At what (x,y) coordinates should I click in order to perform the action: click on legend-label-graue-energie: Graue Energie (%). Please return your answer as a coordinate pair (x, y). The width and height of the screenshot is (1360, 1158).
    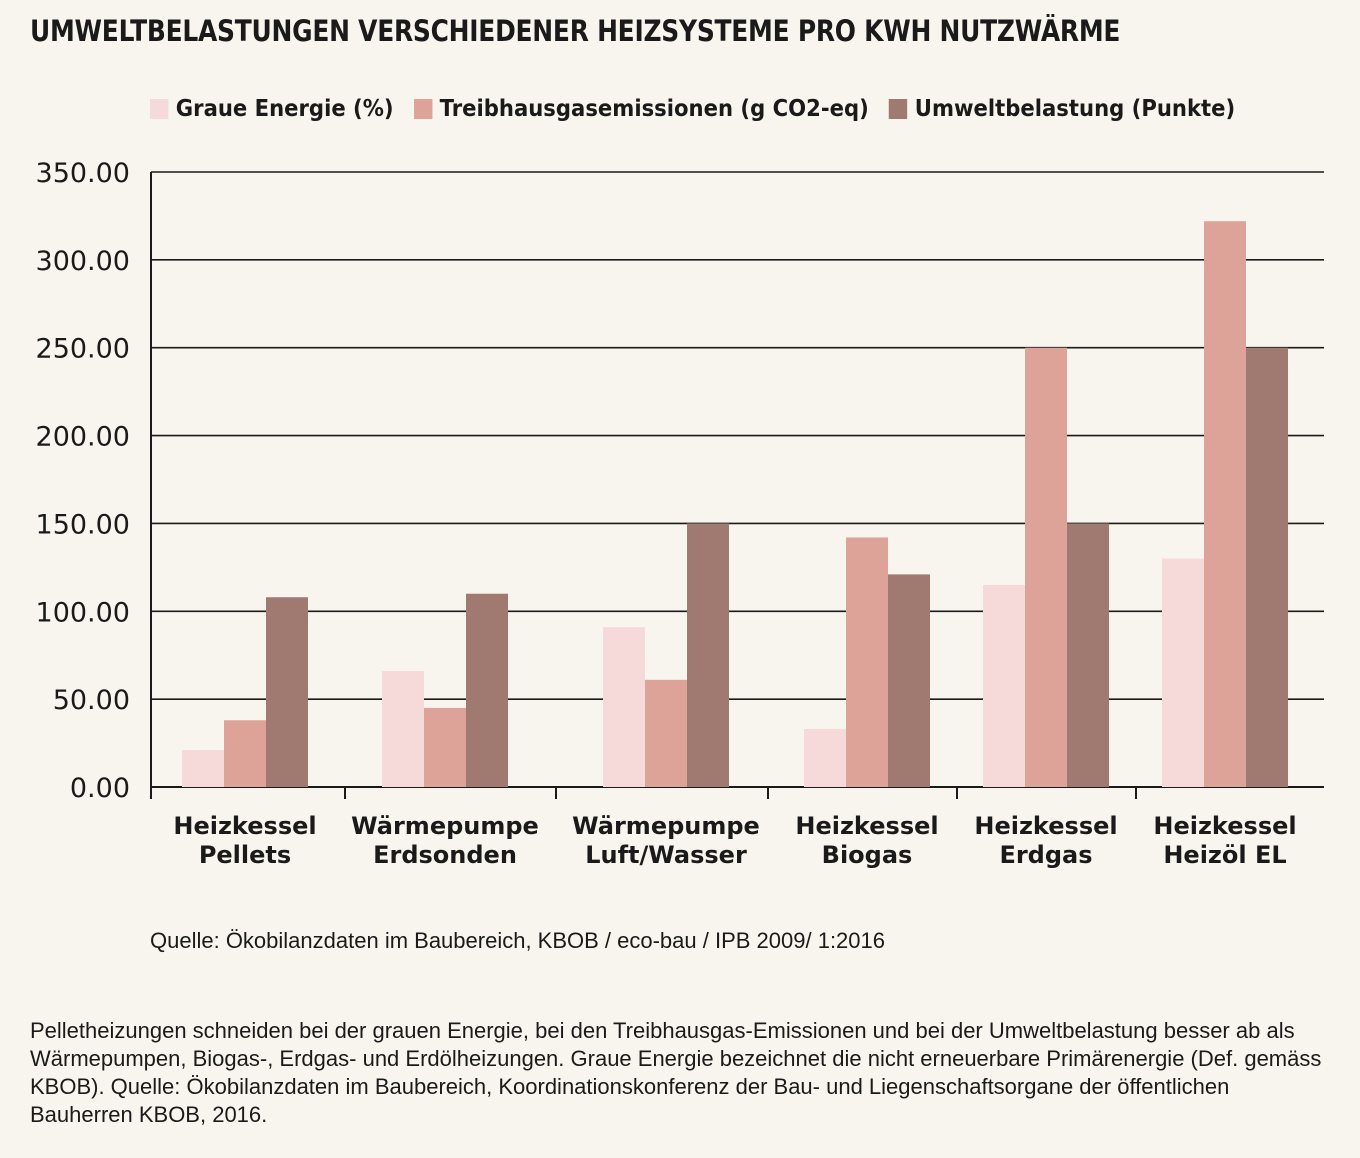
    Looking at the image, I should click on (284, 109).